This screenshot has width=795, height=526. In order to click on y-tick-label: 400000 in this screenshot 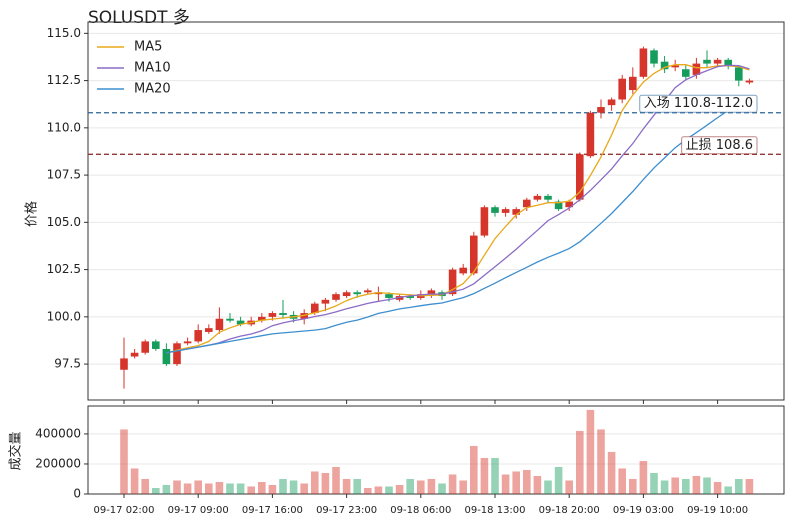, I will do `click(58, 433)`.